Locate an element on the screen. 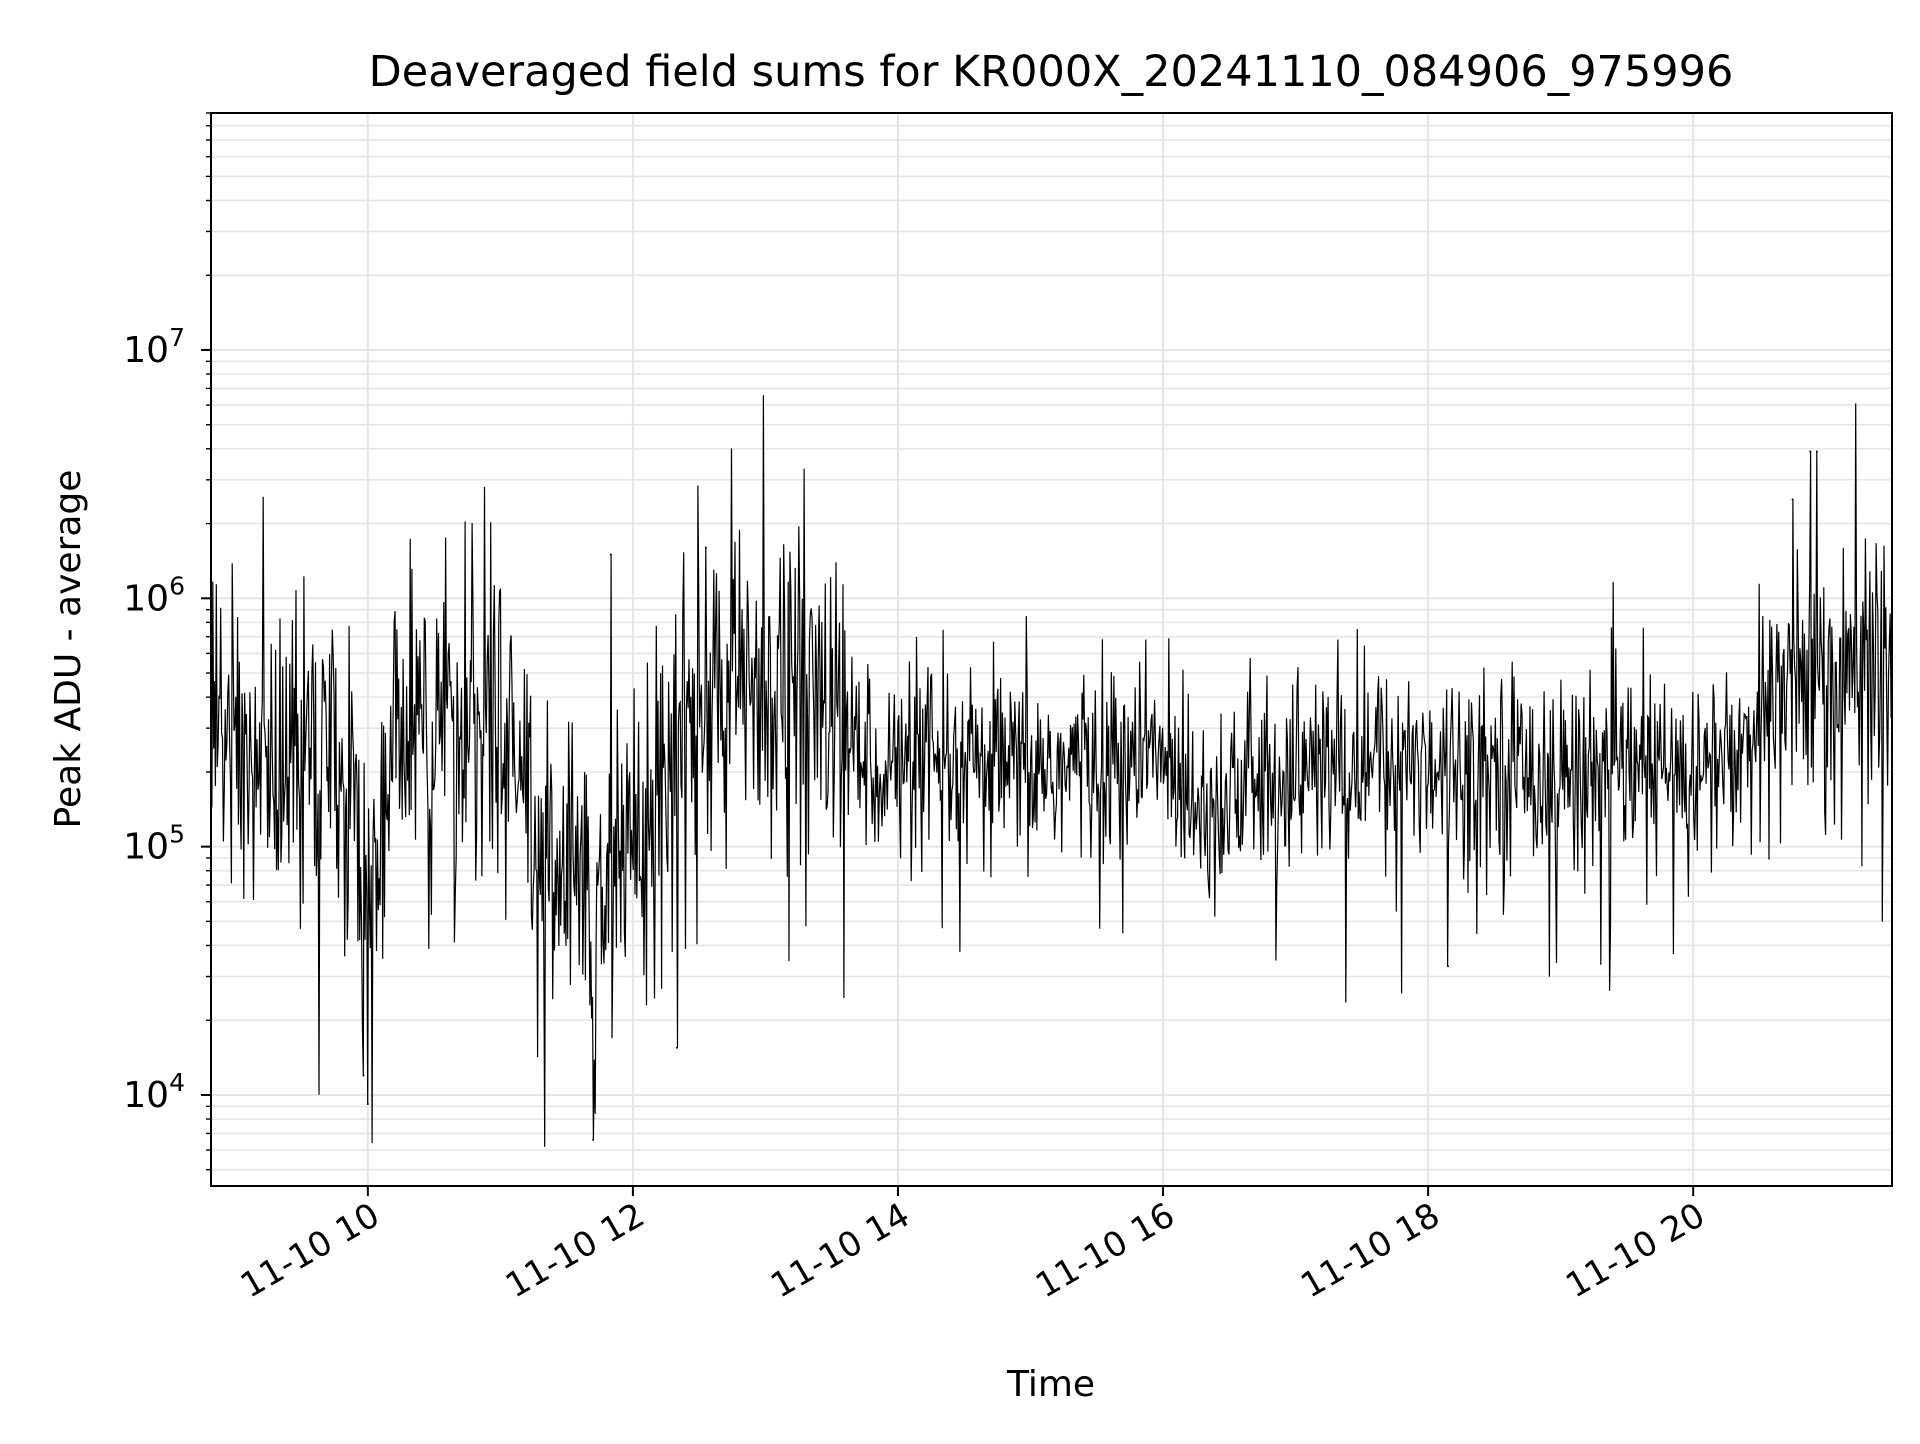  y-axis-label: Peak ADU - average is located at coordinates (68, 649).